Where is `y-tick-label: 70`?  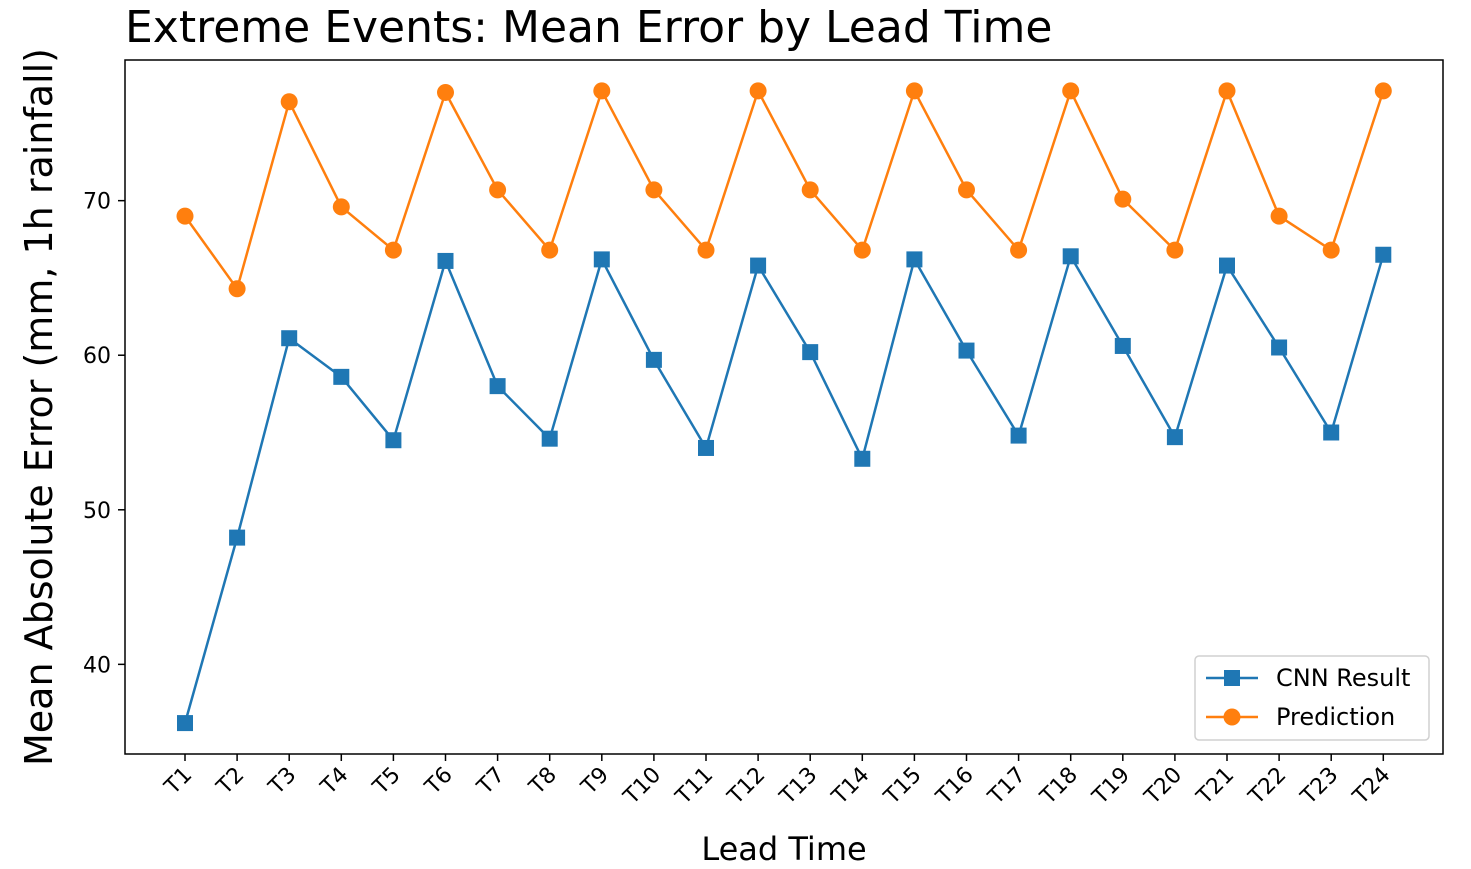 y-tick-label: 70 is located at coordinates (97, 202).